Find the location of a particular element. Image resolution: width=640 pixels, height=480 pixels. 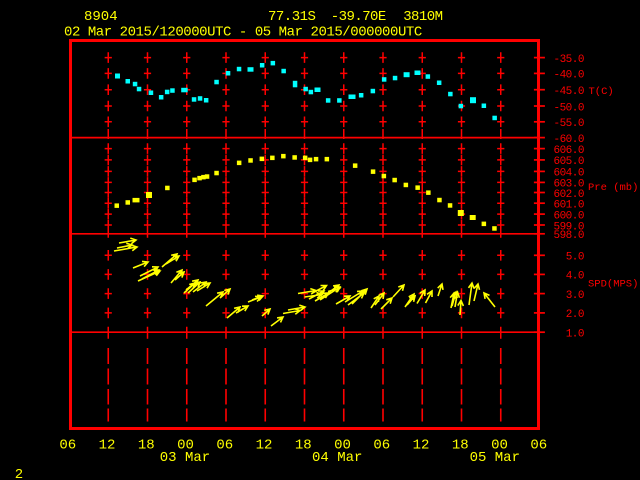

svg-text: 598.0 is located at coordinates (568, 236).